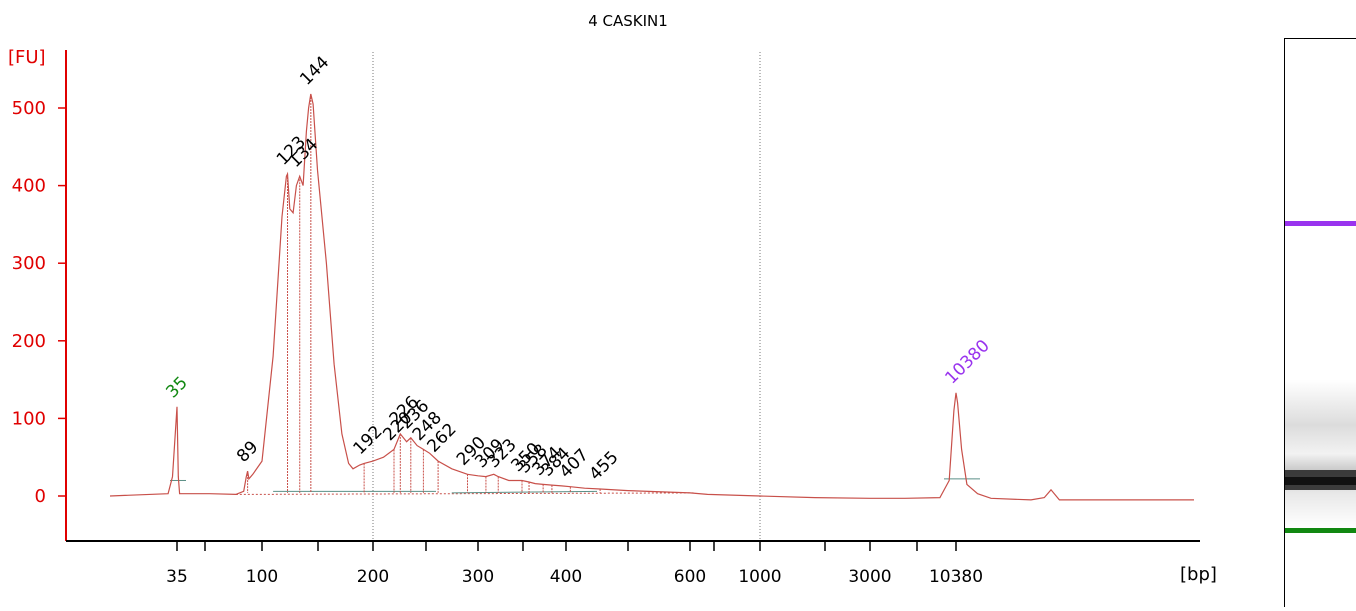  Describe the element at coordinates (176, 387) in the screenshot. I see `peak-label-35: 35` at that location.